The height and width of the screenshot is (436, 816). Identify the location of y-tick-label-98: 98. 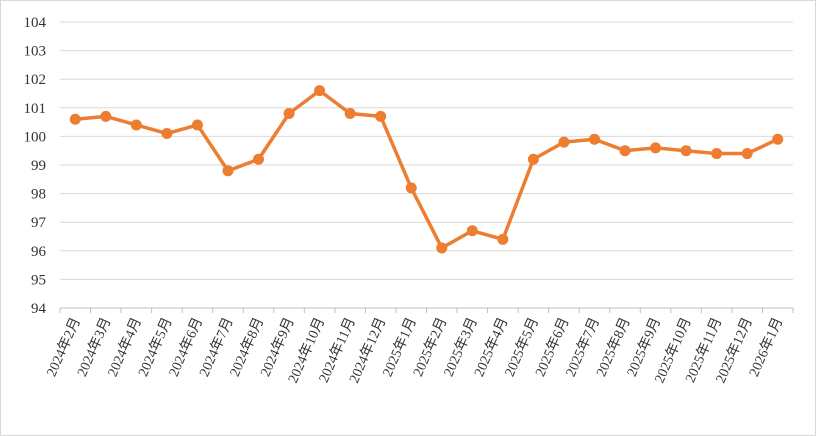
(38, 195).